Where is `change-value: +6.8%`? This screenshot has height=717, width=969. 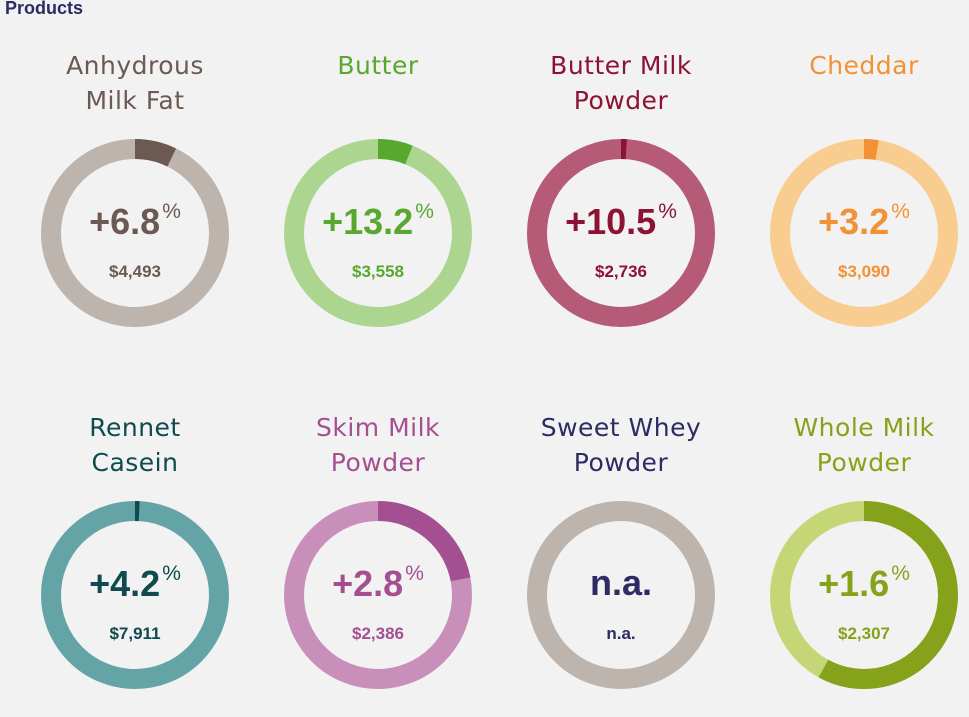
change-value: +6.8% is located at coordinates (135, 221).